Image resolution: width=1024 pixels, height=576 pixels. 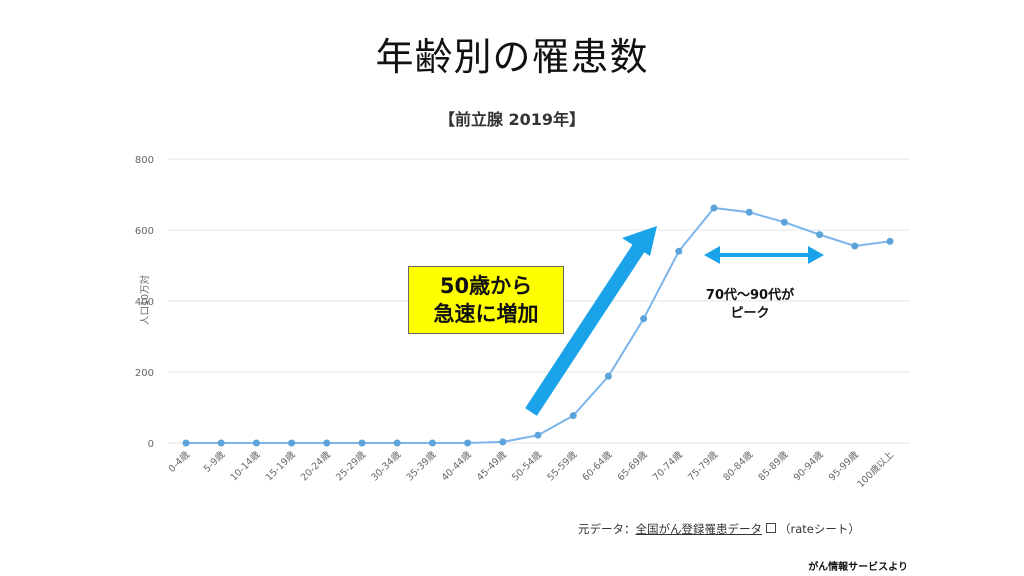 I want to click on x-tick-label: 30-34歳, so click(x=386, y=465).